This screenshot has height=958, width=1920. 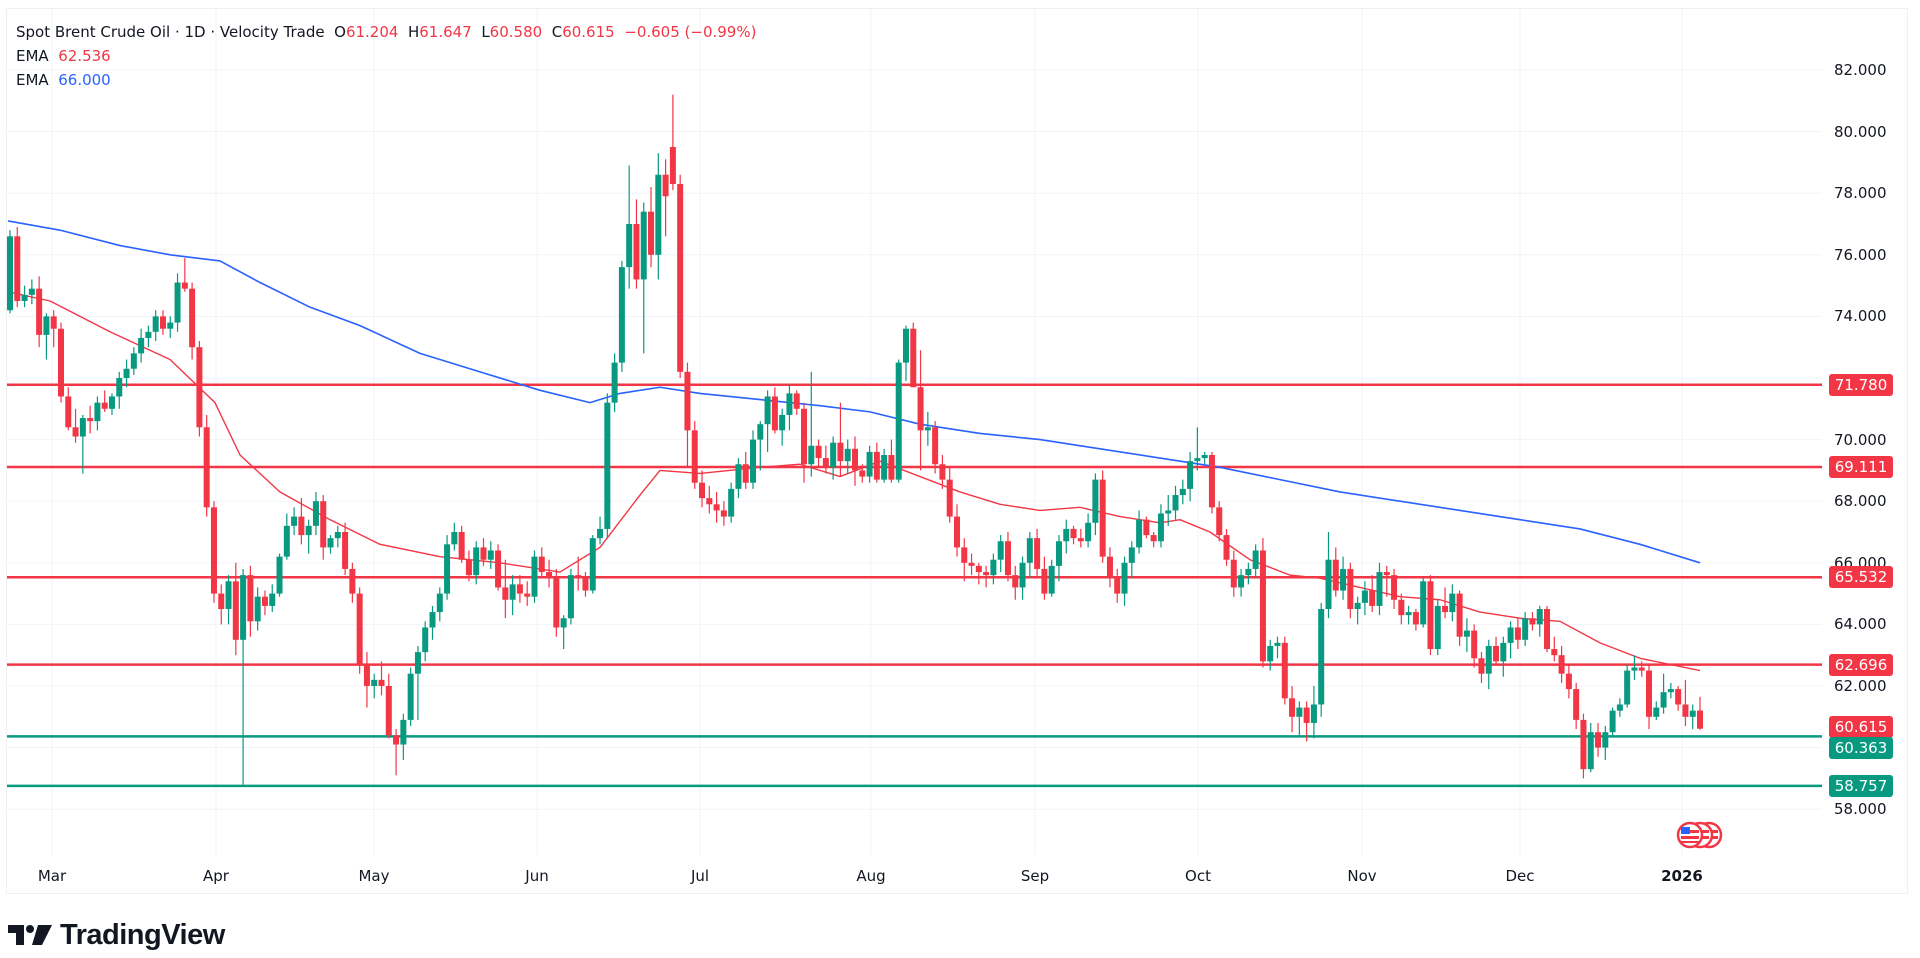 I want to click on time-axis-label: Dec, so click(x=1520, y=876).